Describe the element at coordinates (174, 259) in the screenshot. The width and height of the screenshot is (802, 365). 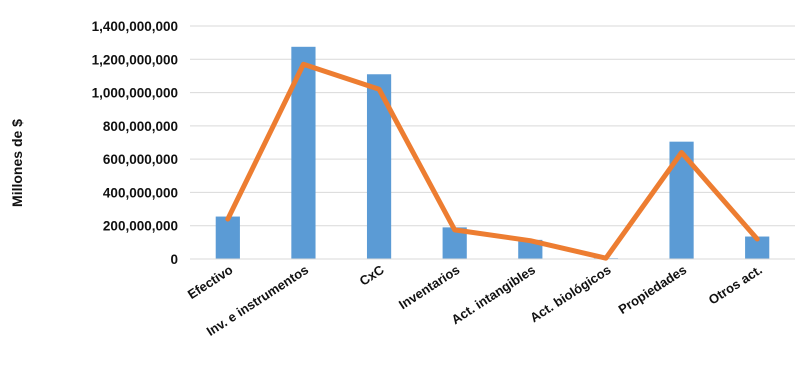
I see `y-tick-label: 0` at that location.